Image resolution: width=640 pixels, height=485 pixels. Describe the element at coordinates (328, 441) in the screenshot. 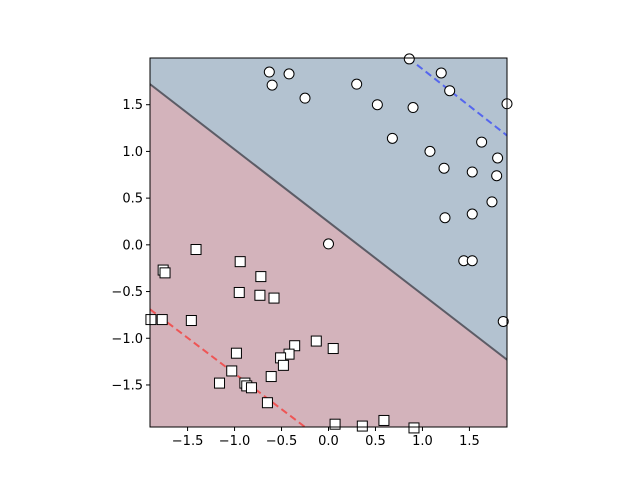

I see `x-tick-label: 0.0` at that location.